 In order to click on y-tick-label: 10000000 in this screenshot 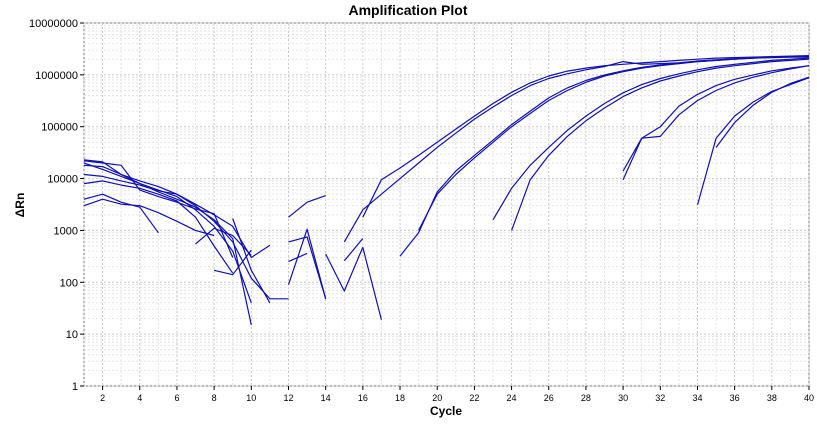, I will do `click(53, 24)`.